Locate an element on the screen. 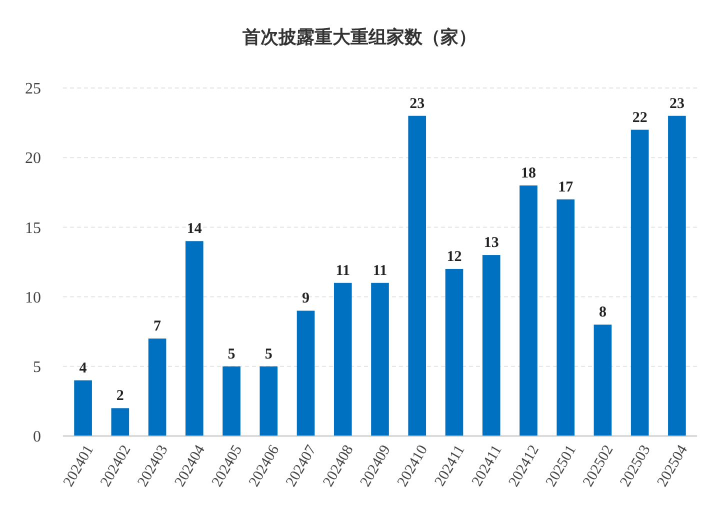  data-label: 18 is located at coordinates (528, 173).